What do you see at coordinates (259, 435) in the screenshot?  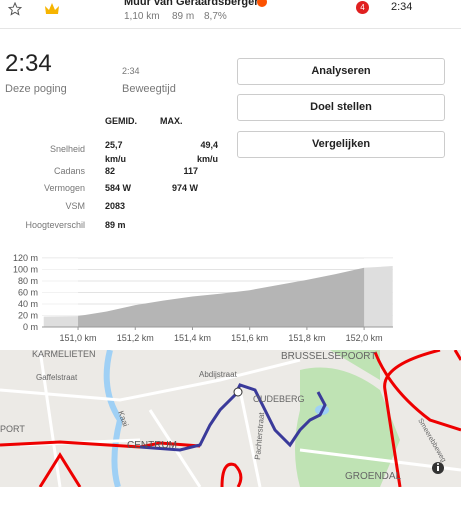 I see `map-label: Pachterstraat` at bounding box center [259, 435].